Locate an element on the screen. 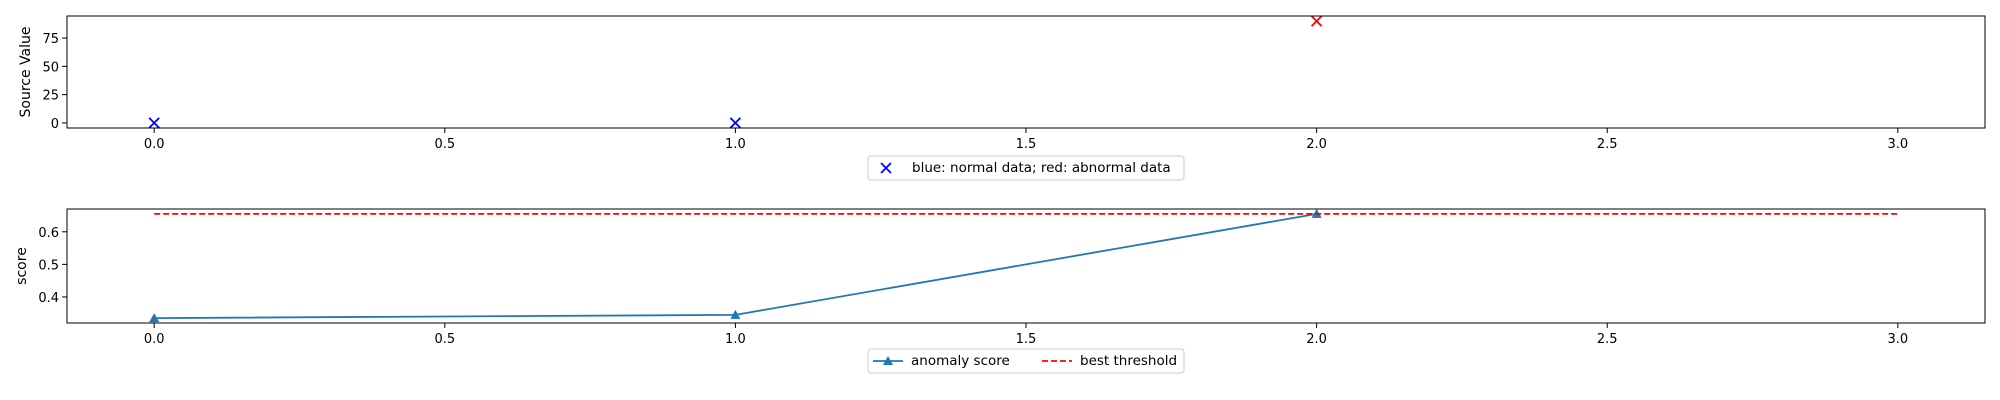 The width and height of the screenshot is (2000, 400). source-value-x-tick-label: 0.0 is located at coordinates (154, 144).